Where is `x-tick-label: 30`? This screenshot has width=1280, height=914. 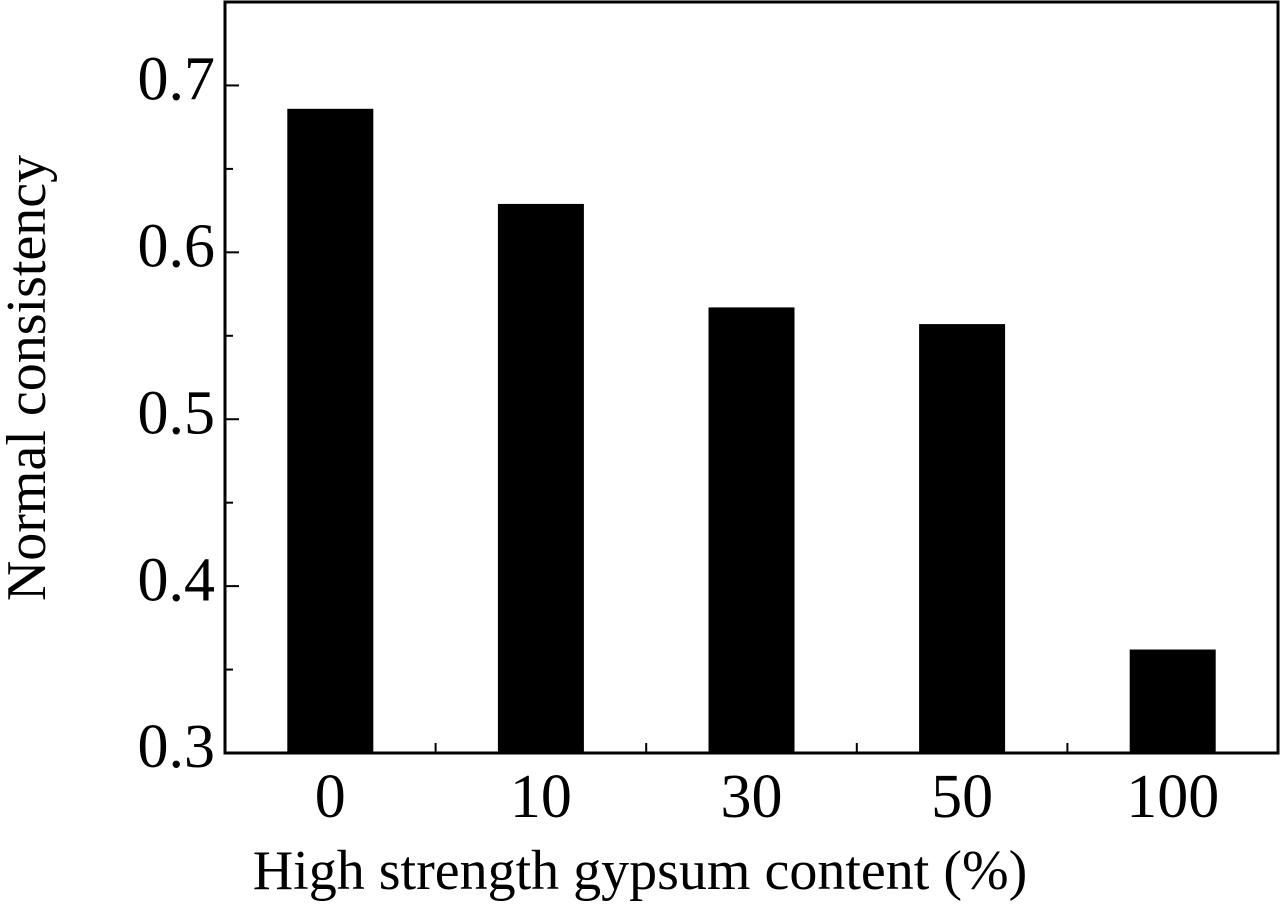
x-tick-label: 30 is located at coordinates (752, 797).